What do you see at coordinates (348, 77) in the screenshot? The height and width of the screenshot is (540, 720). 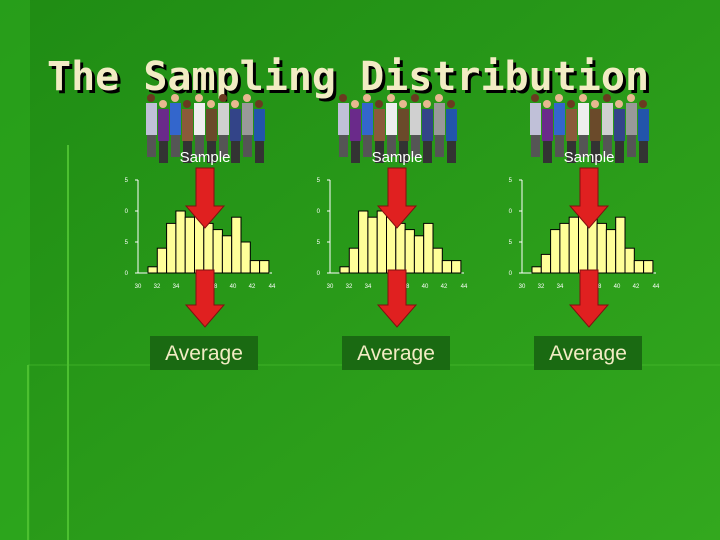 I see `title: The Sampling Distribution` at bounding box center [348, 77].